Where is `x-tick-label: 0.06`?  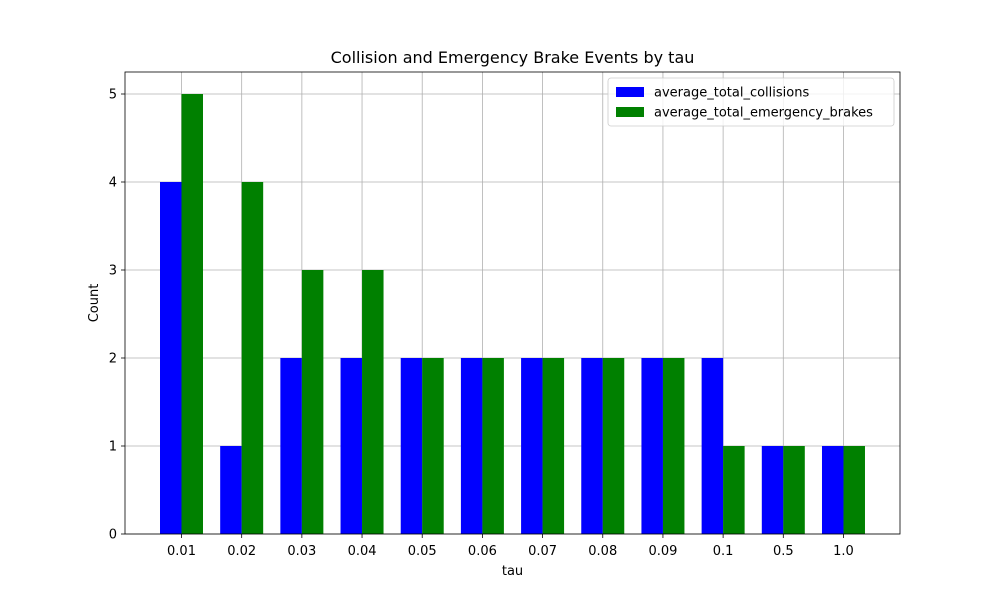
x-tick-label: 0.06 is located at coordinates (482, 551).